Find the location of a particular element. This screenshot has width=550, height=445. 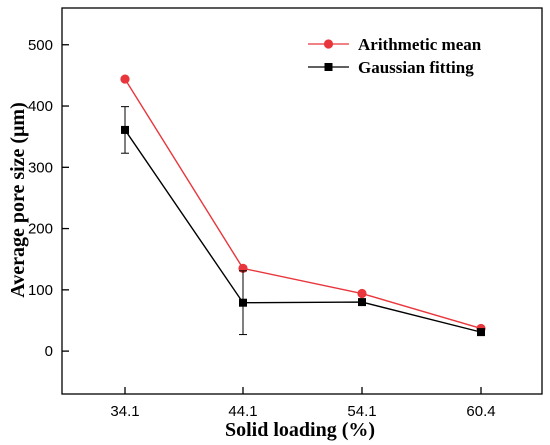

y-tick-label: 200 is located at coordinates (40, 229).